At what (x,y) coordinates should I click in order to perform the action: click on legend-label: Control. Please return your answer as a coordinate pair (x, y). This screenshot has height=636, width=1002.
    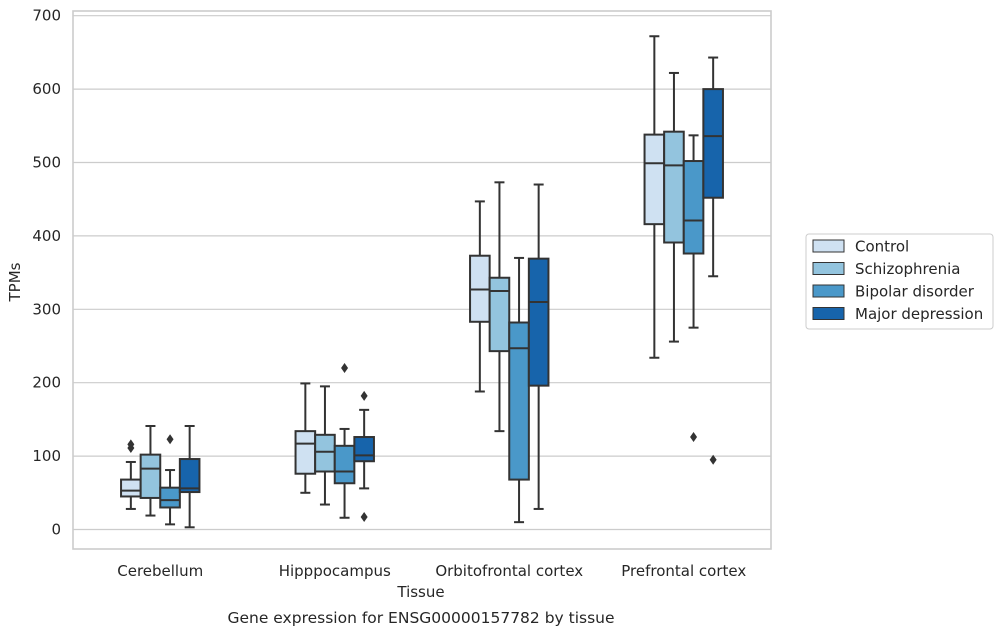
    Looking at the image, I should click on (882, 247).